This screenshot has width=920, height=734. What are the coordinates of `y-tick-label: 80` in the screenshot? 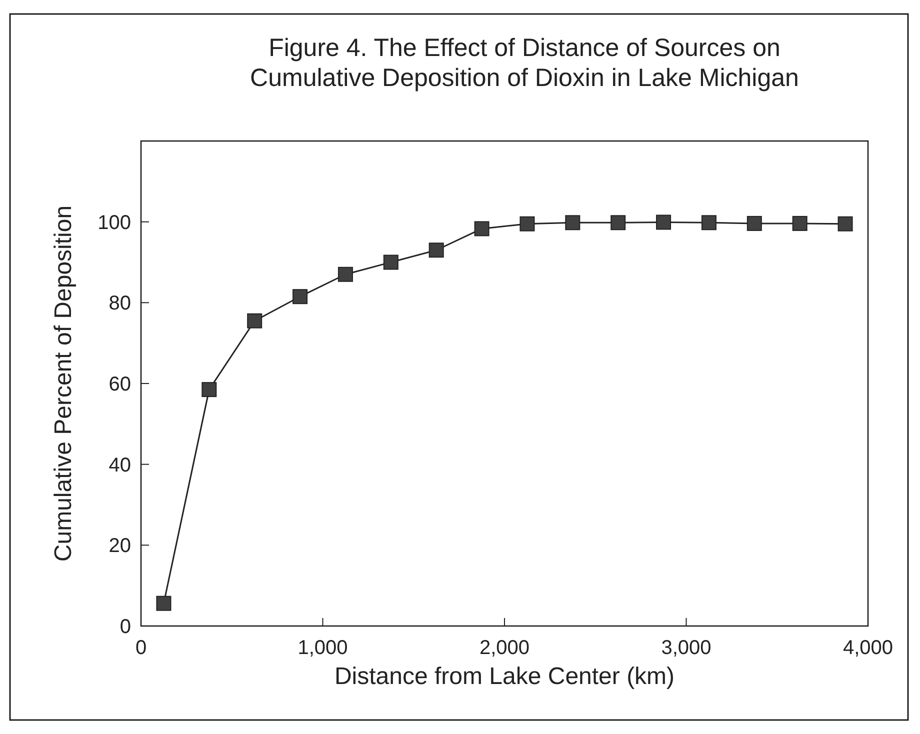 It's located at (119, 303).